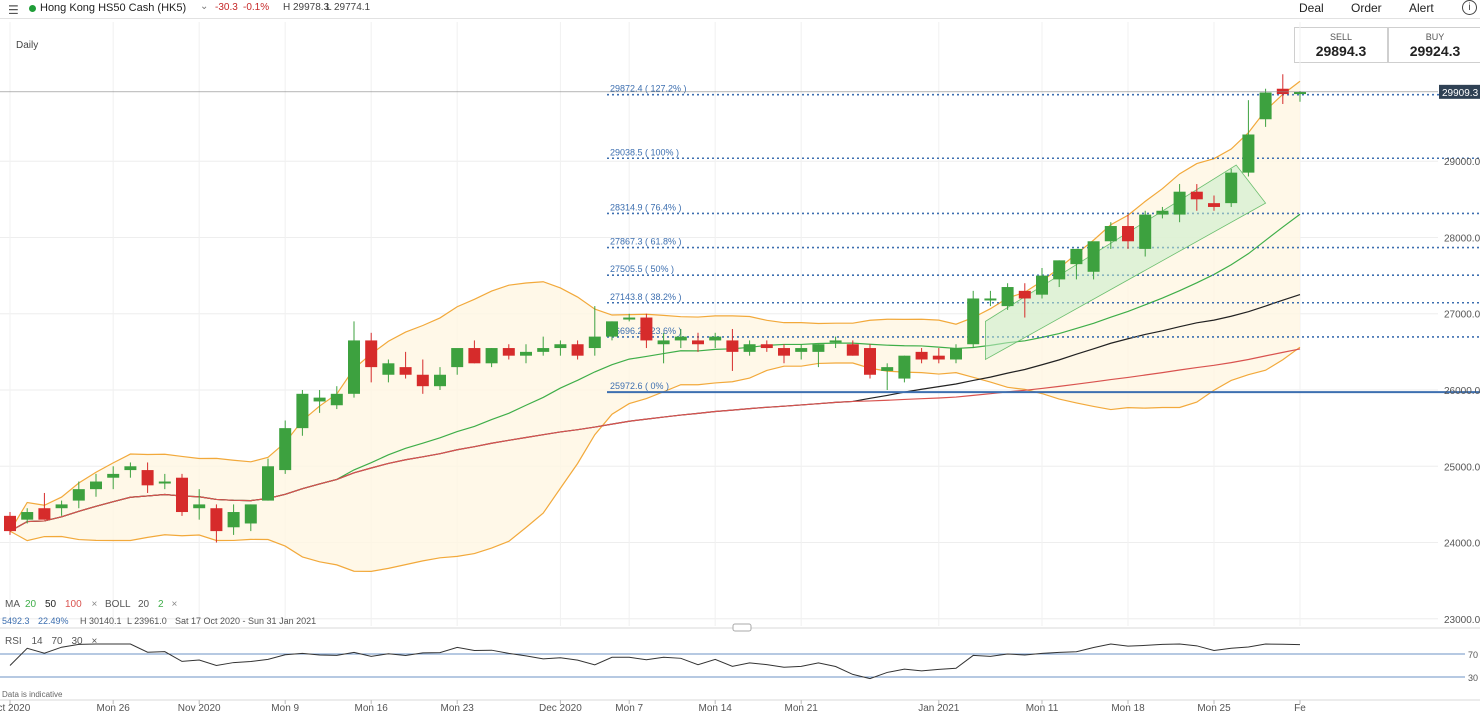 The width and height of the screenshot is (1480, 712). I want to click on range-stat: H 30140.1, so click(101, 621).